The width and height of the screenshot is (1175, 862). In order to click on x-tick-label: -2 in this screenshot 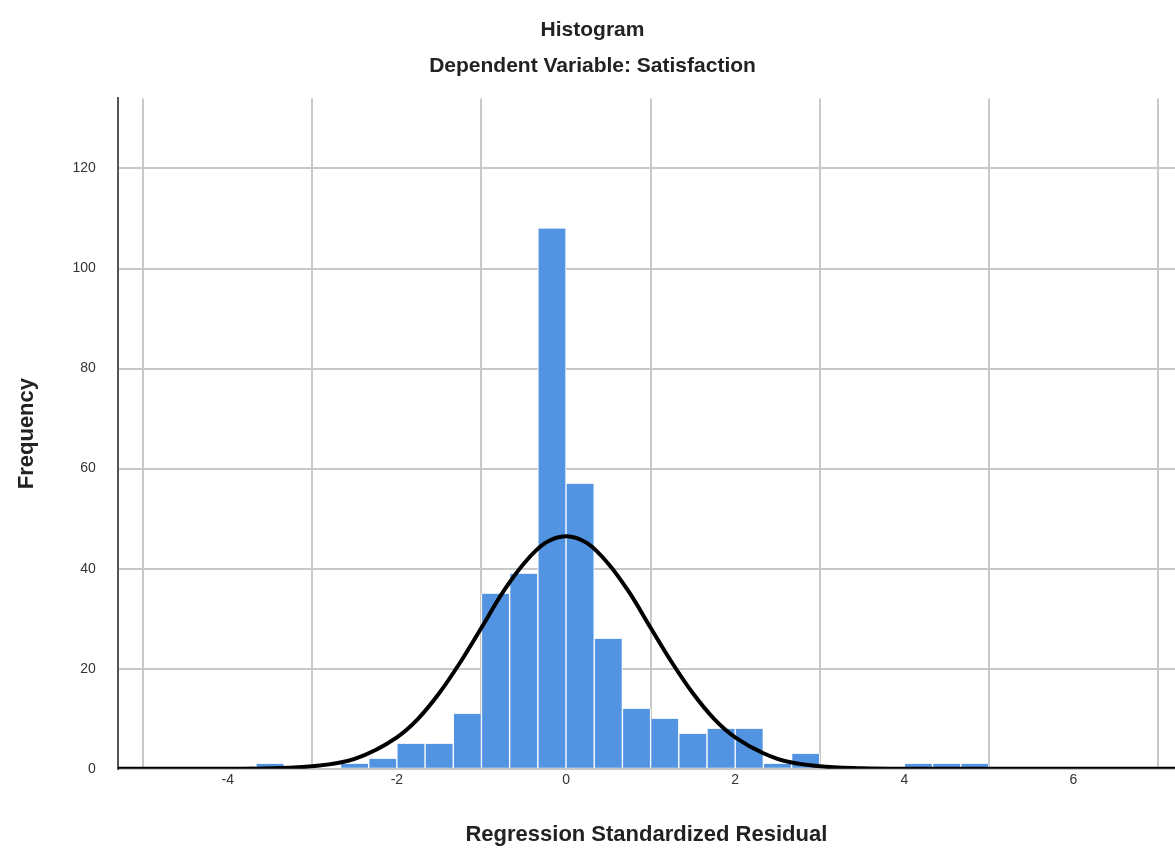, I will do `click(397, 779)`.